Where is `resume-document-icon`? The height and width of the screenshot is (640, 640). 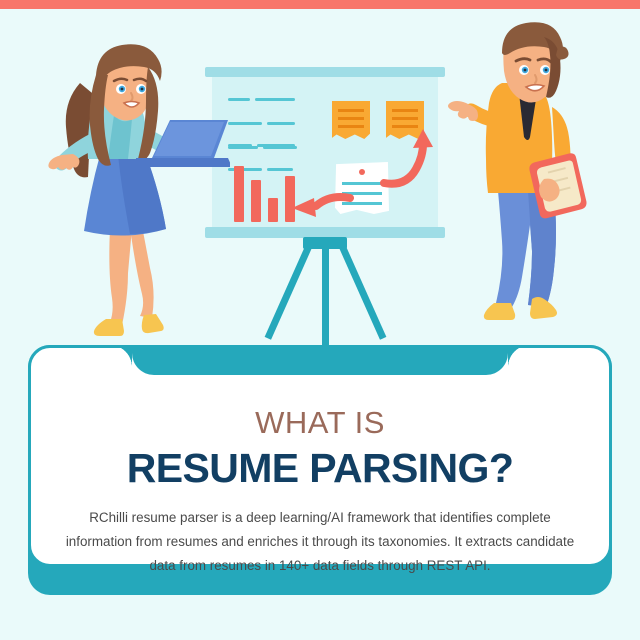 resume-document-icon is located at coordinates (362, 188).